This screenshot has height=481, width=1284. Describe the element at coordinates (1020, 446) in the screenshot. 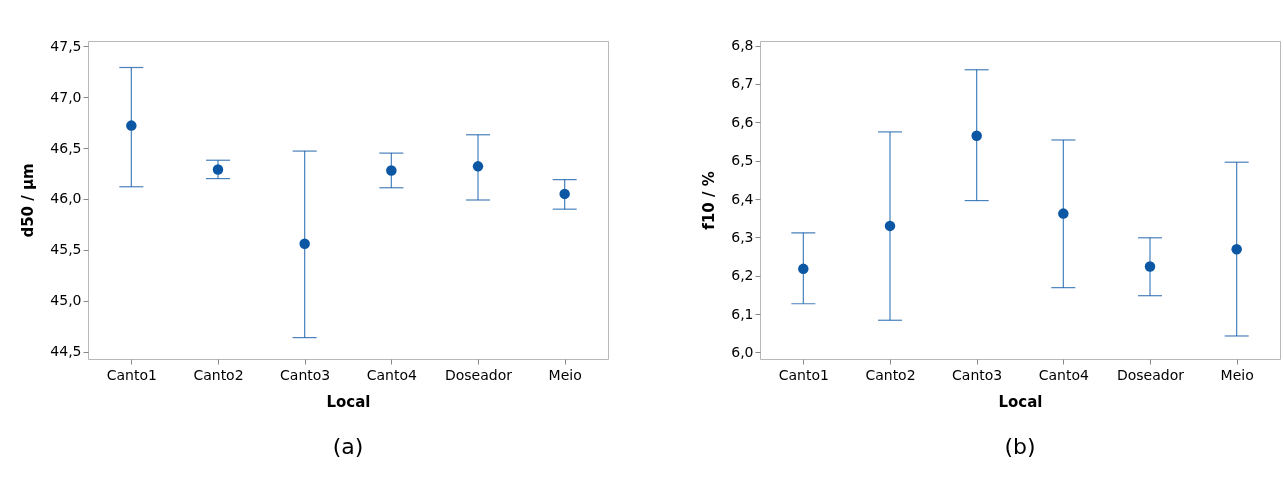

I see `text: (b)` at that location.